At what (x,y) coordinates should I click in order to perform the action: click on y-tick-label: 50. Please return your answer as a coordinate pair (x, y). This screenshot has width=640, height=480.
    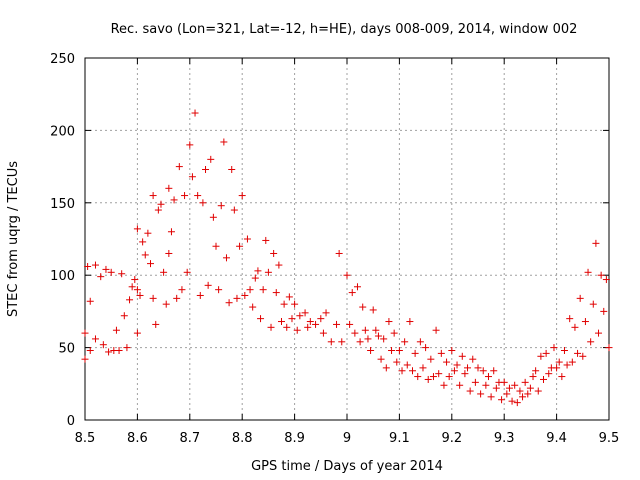
    Looking at the image, I should click on (66, 349).